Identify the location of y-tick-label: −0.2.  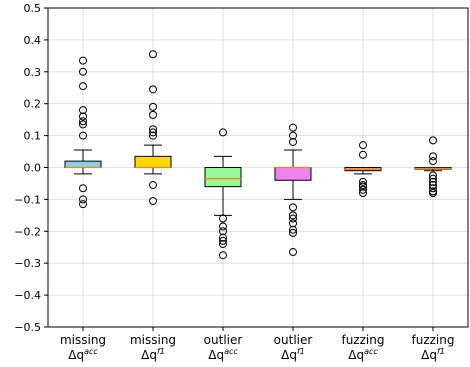
(27, 231).